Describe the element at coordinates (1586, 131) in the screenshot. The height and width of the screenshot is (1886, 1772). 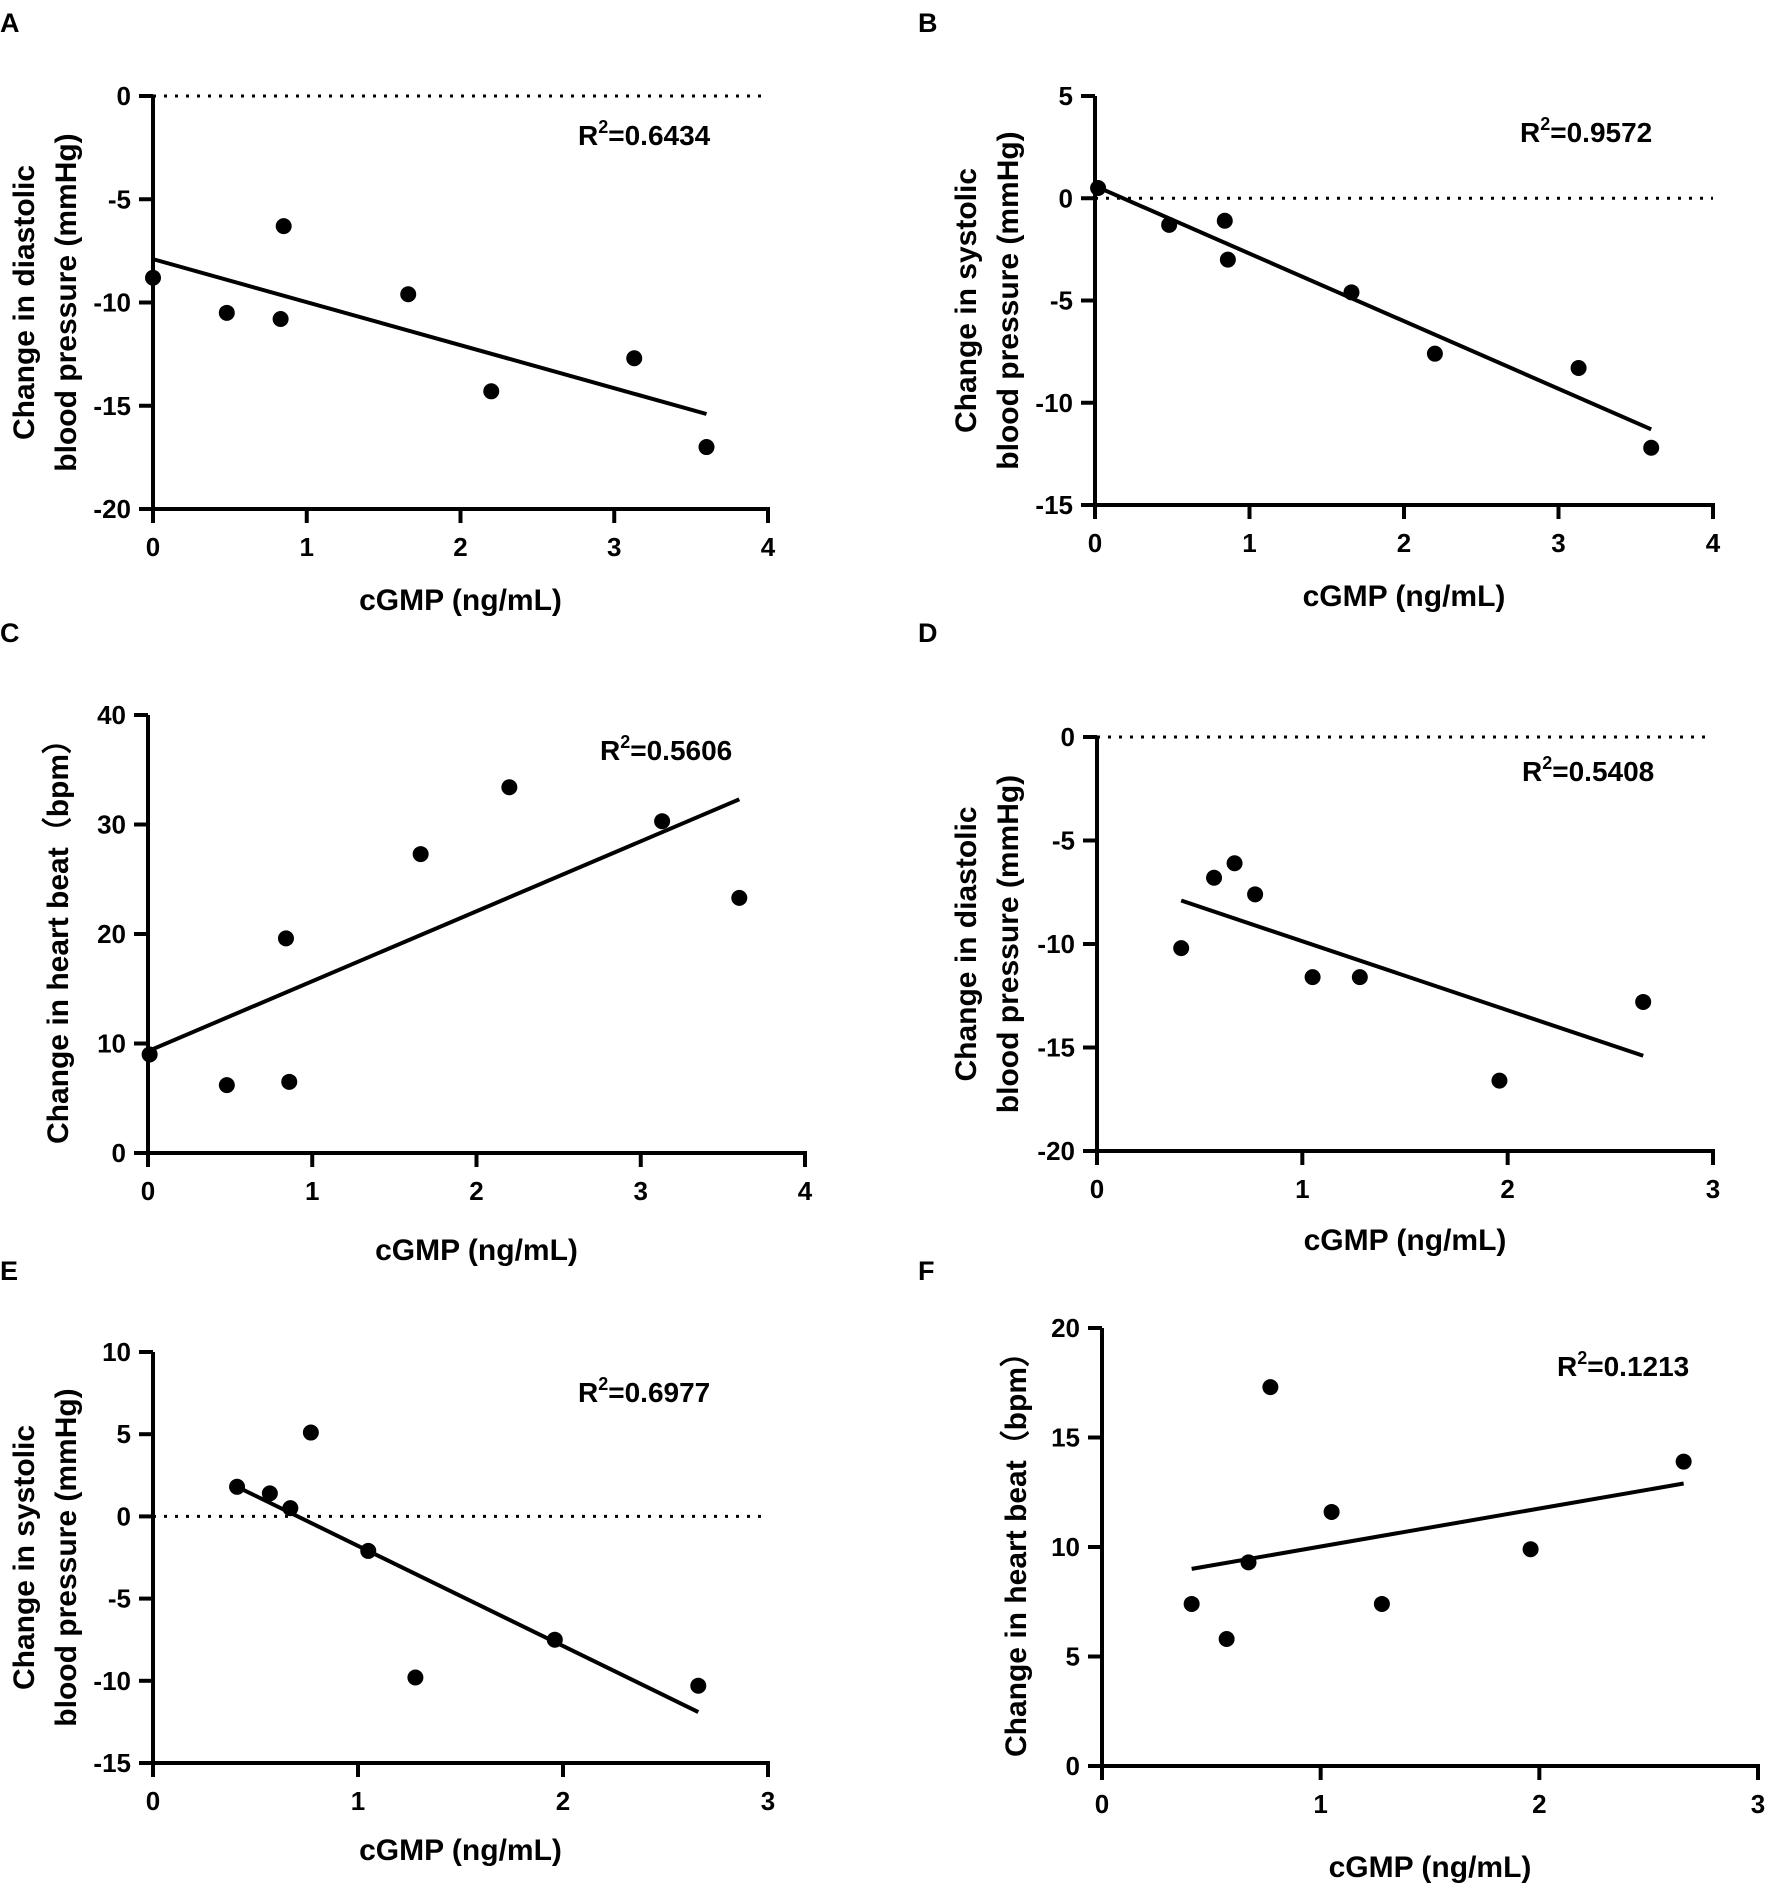
I see `r-squared-label: R2=0.9572` at that location.